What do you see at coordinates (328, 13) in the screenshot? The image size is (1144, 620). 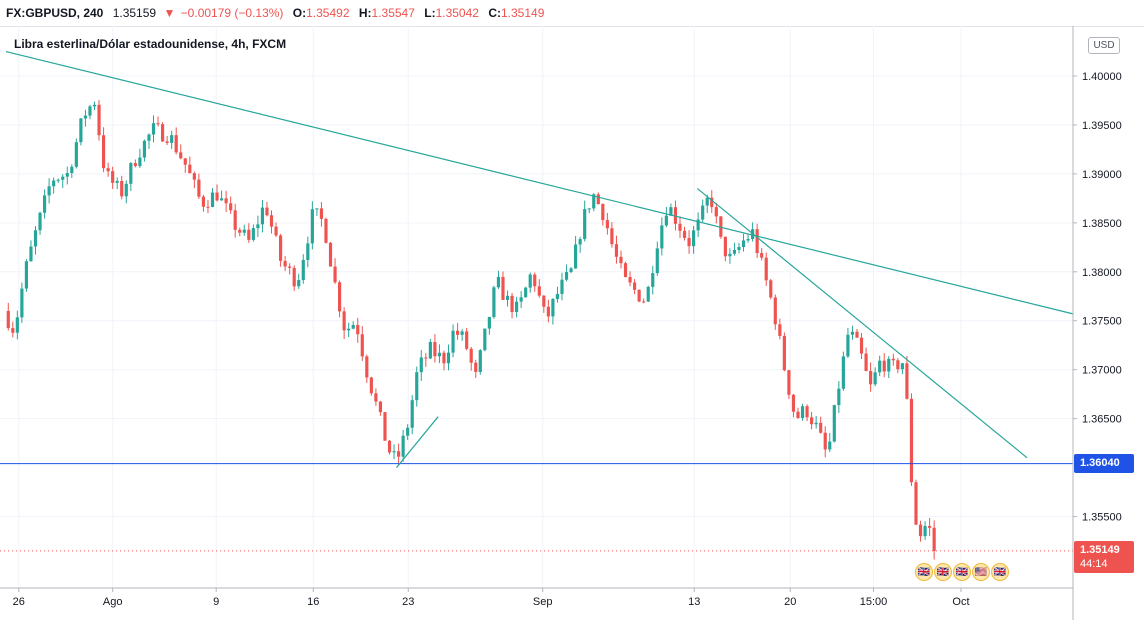 I see `open-value: 1.35492` at bounding box center [328, 13].